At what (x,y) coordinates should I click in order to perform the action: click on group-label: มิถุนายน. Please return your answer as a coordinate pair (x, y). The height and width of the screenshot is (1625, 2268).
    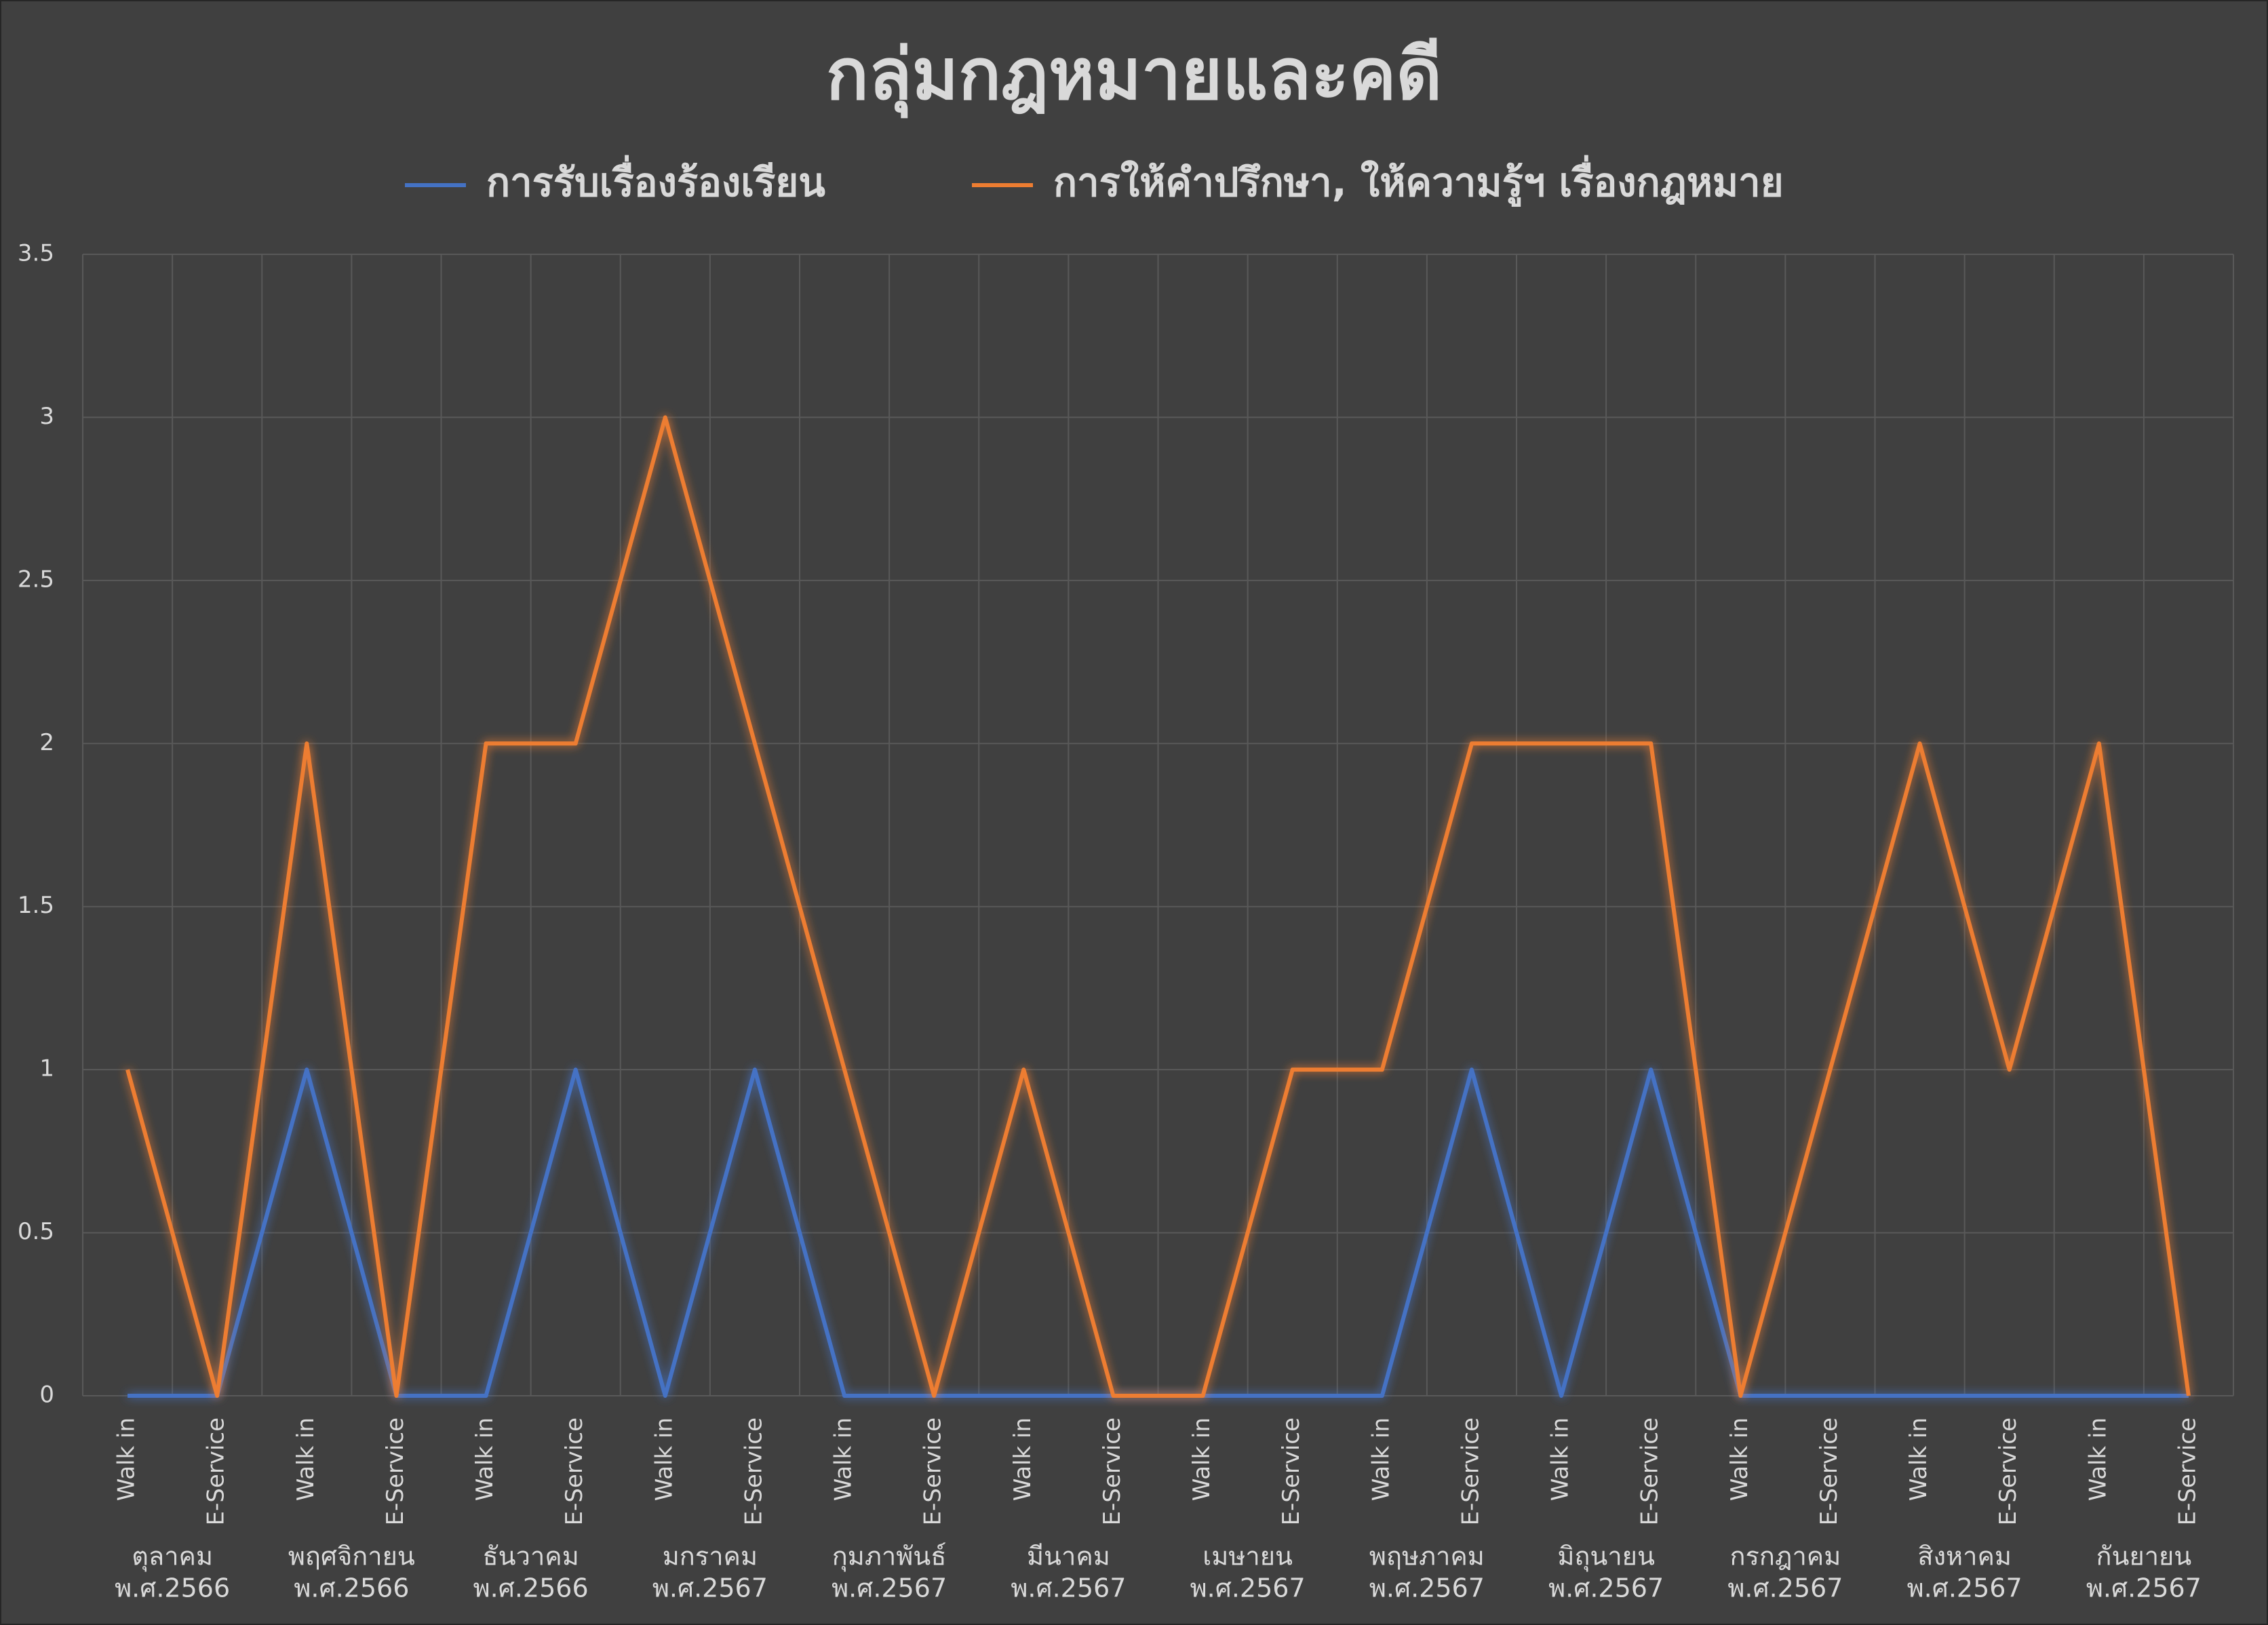
    Looking at the image, I should click on (1606, 1557).